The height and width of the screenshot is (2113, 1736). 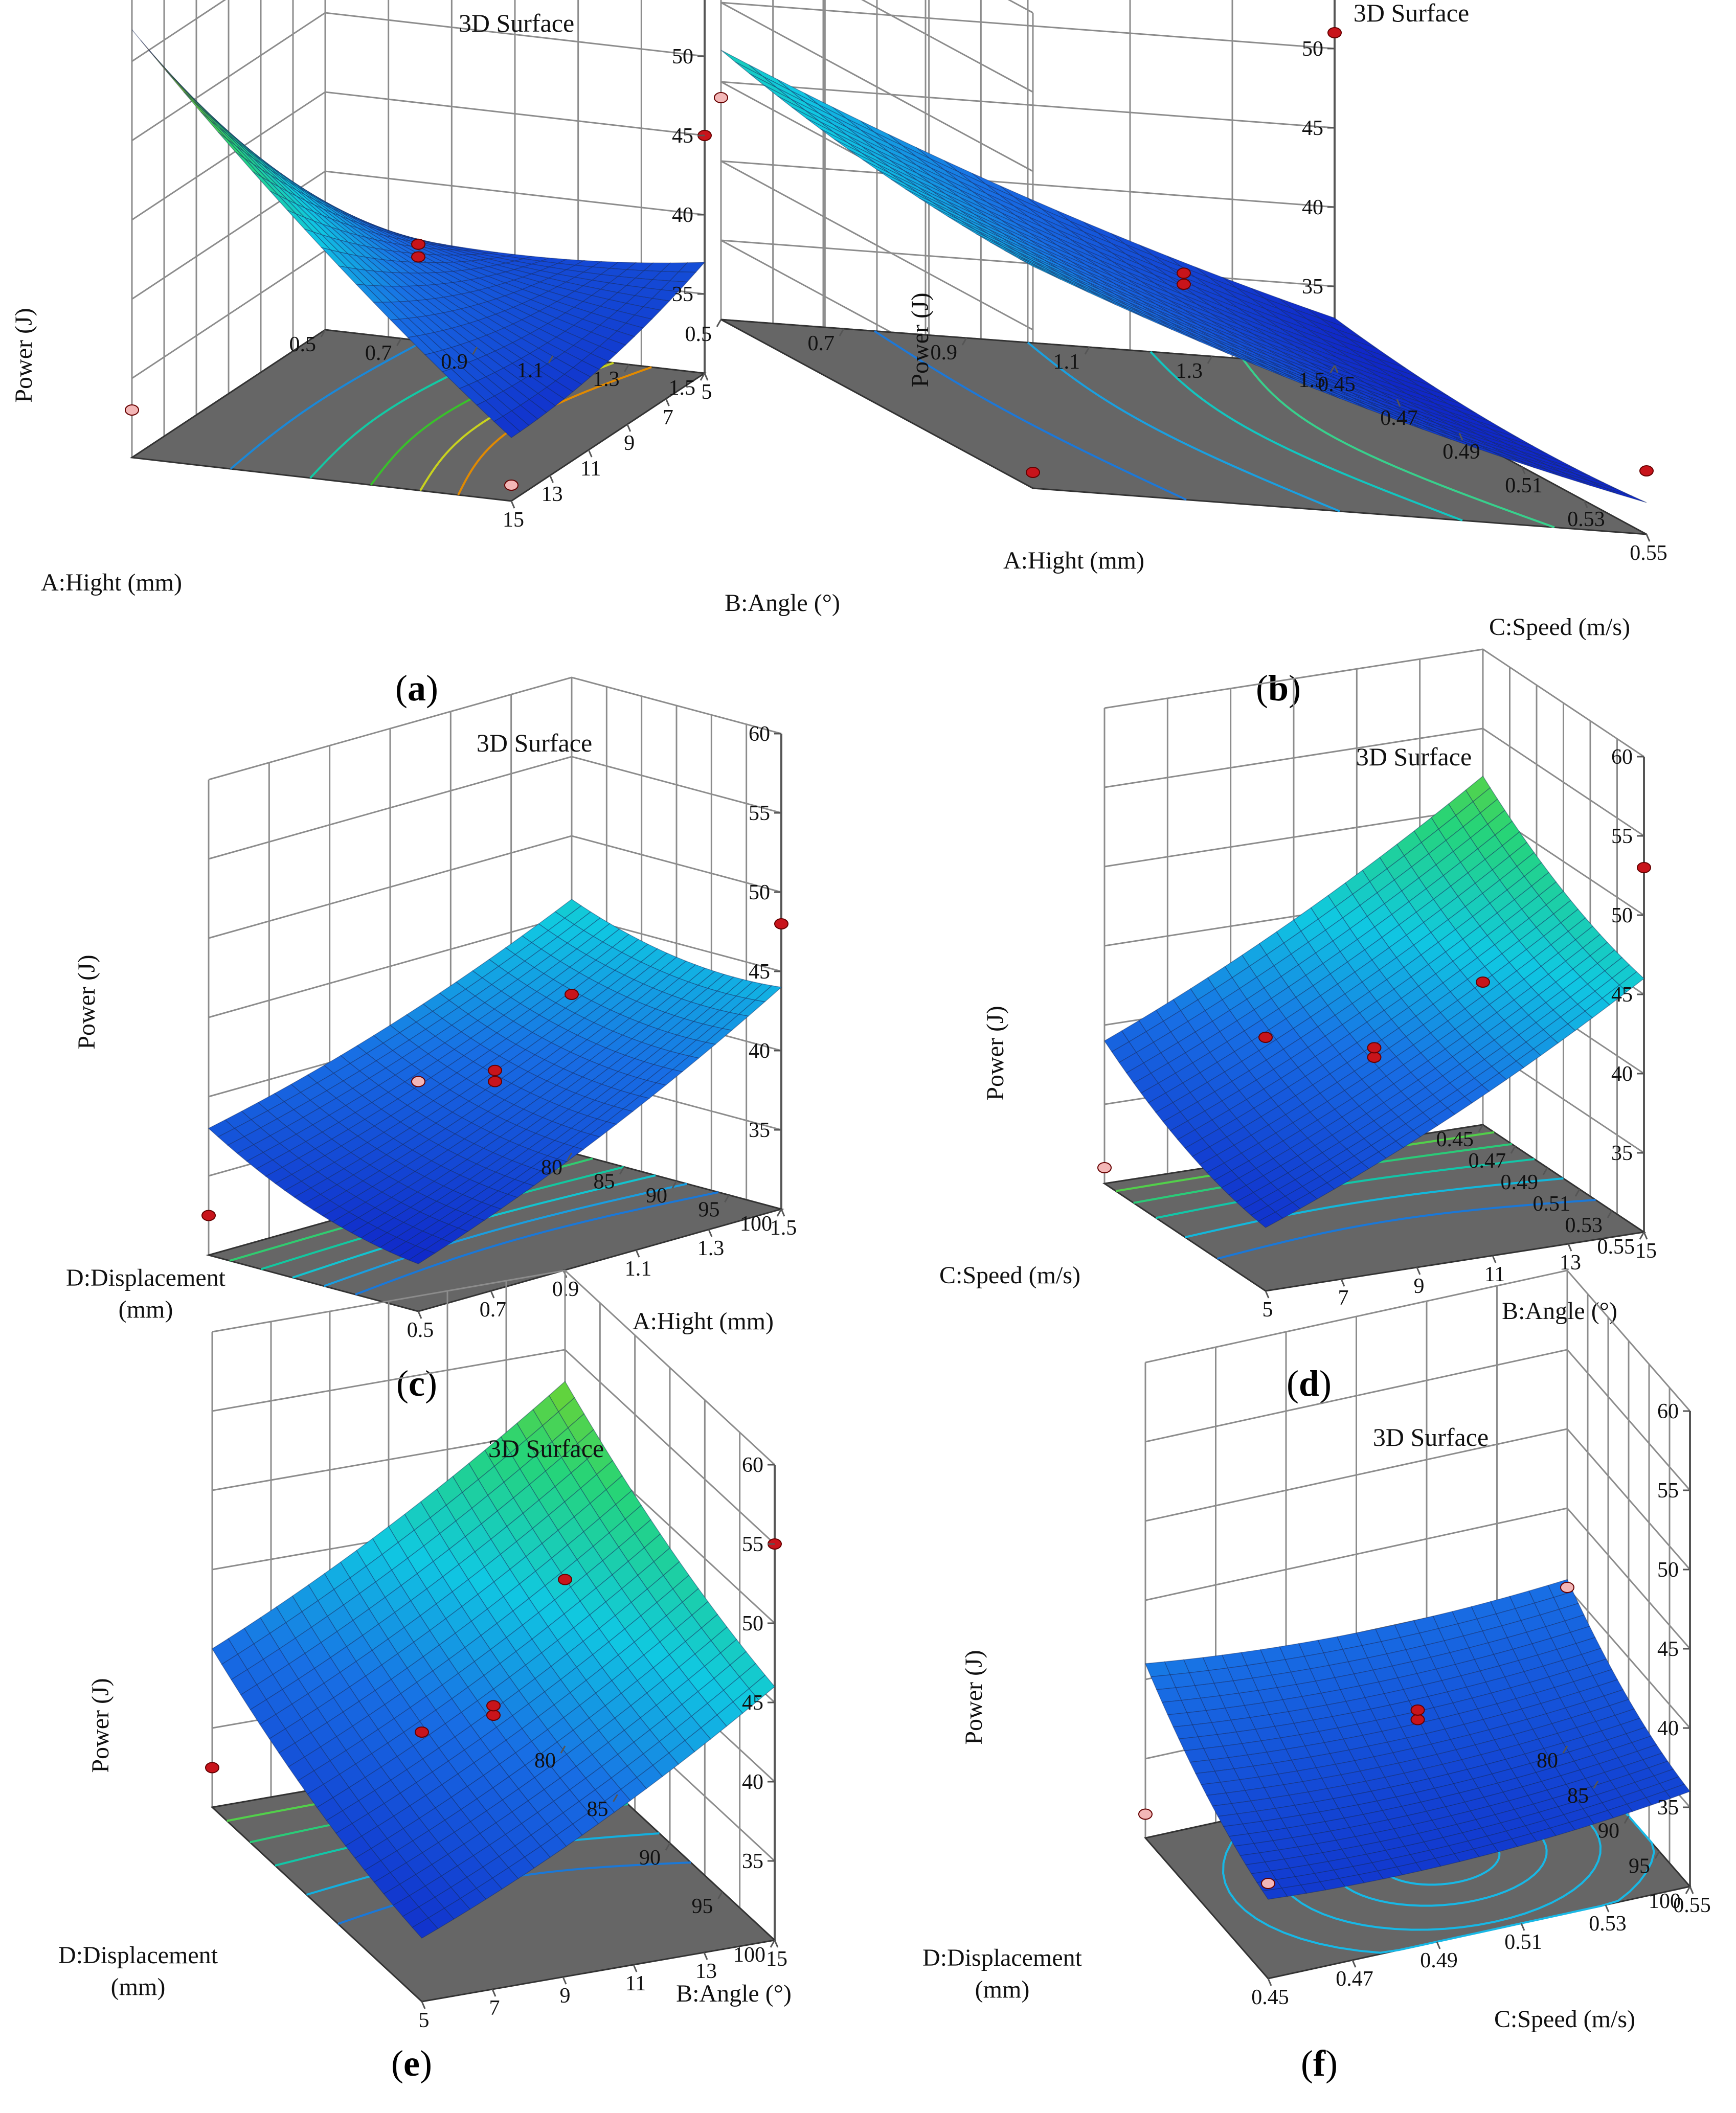 I want to click on right-tick-label: 0.55, so click(x=1648, y=553).